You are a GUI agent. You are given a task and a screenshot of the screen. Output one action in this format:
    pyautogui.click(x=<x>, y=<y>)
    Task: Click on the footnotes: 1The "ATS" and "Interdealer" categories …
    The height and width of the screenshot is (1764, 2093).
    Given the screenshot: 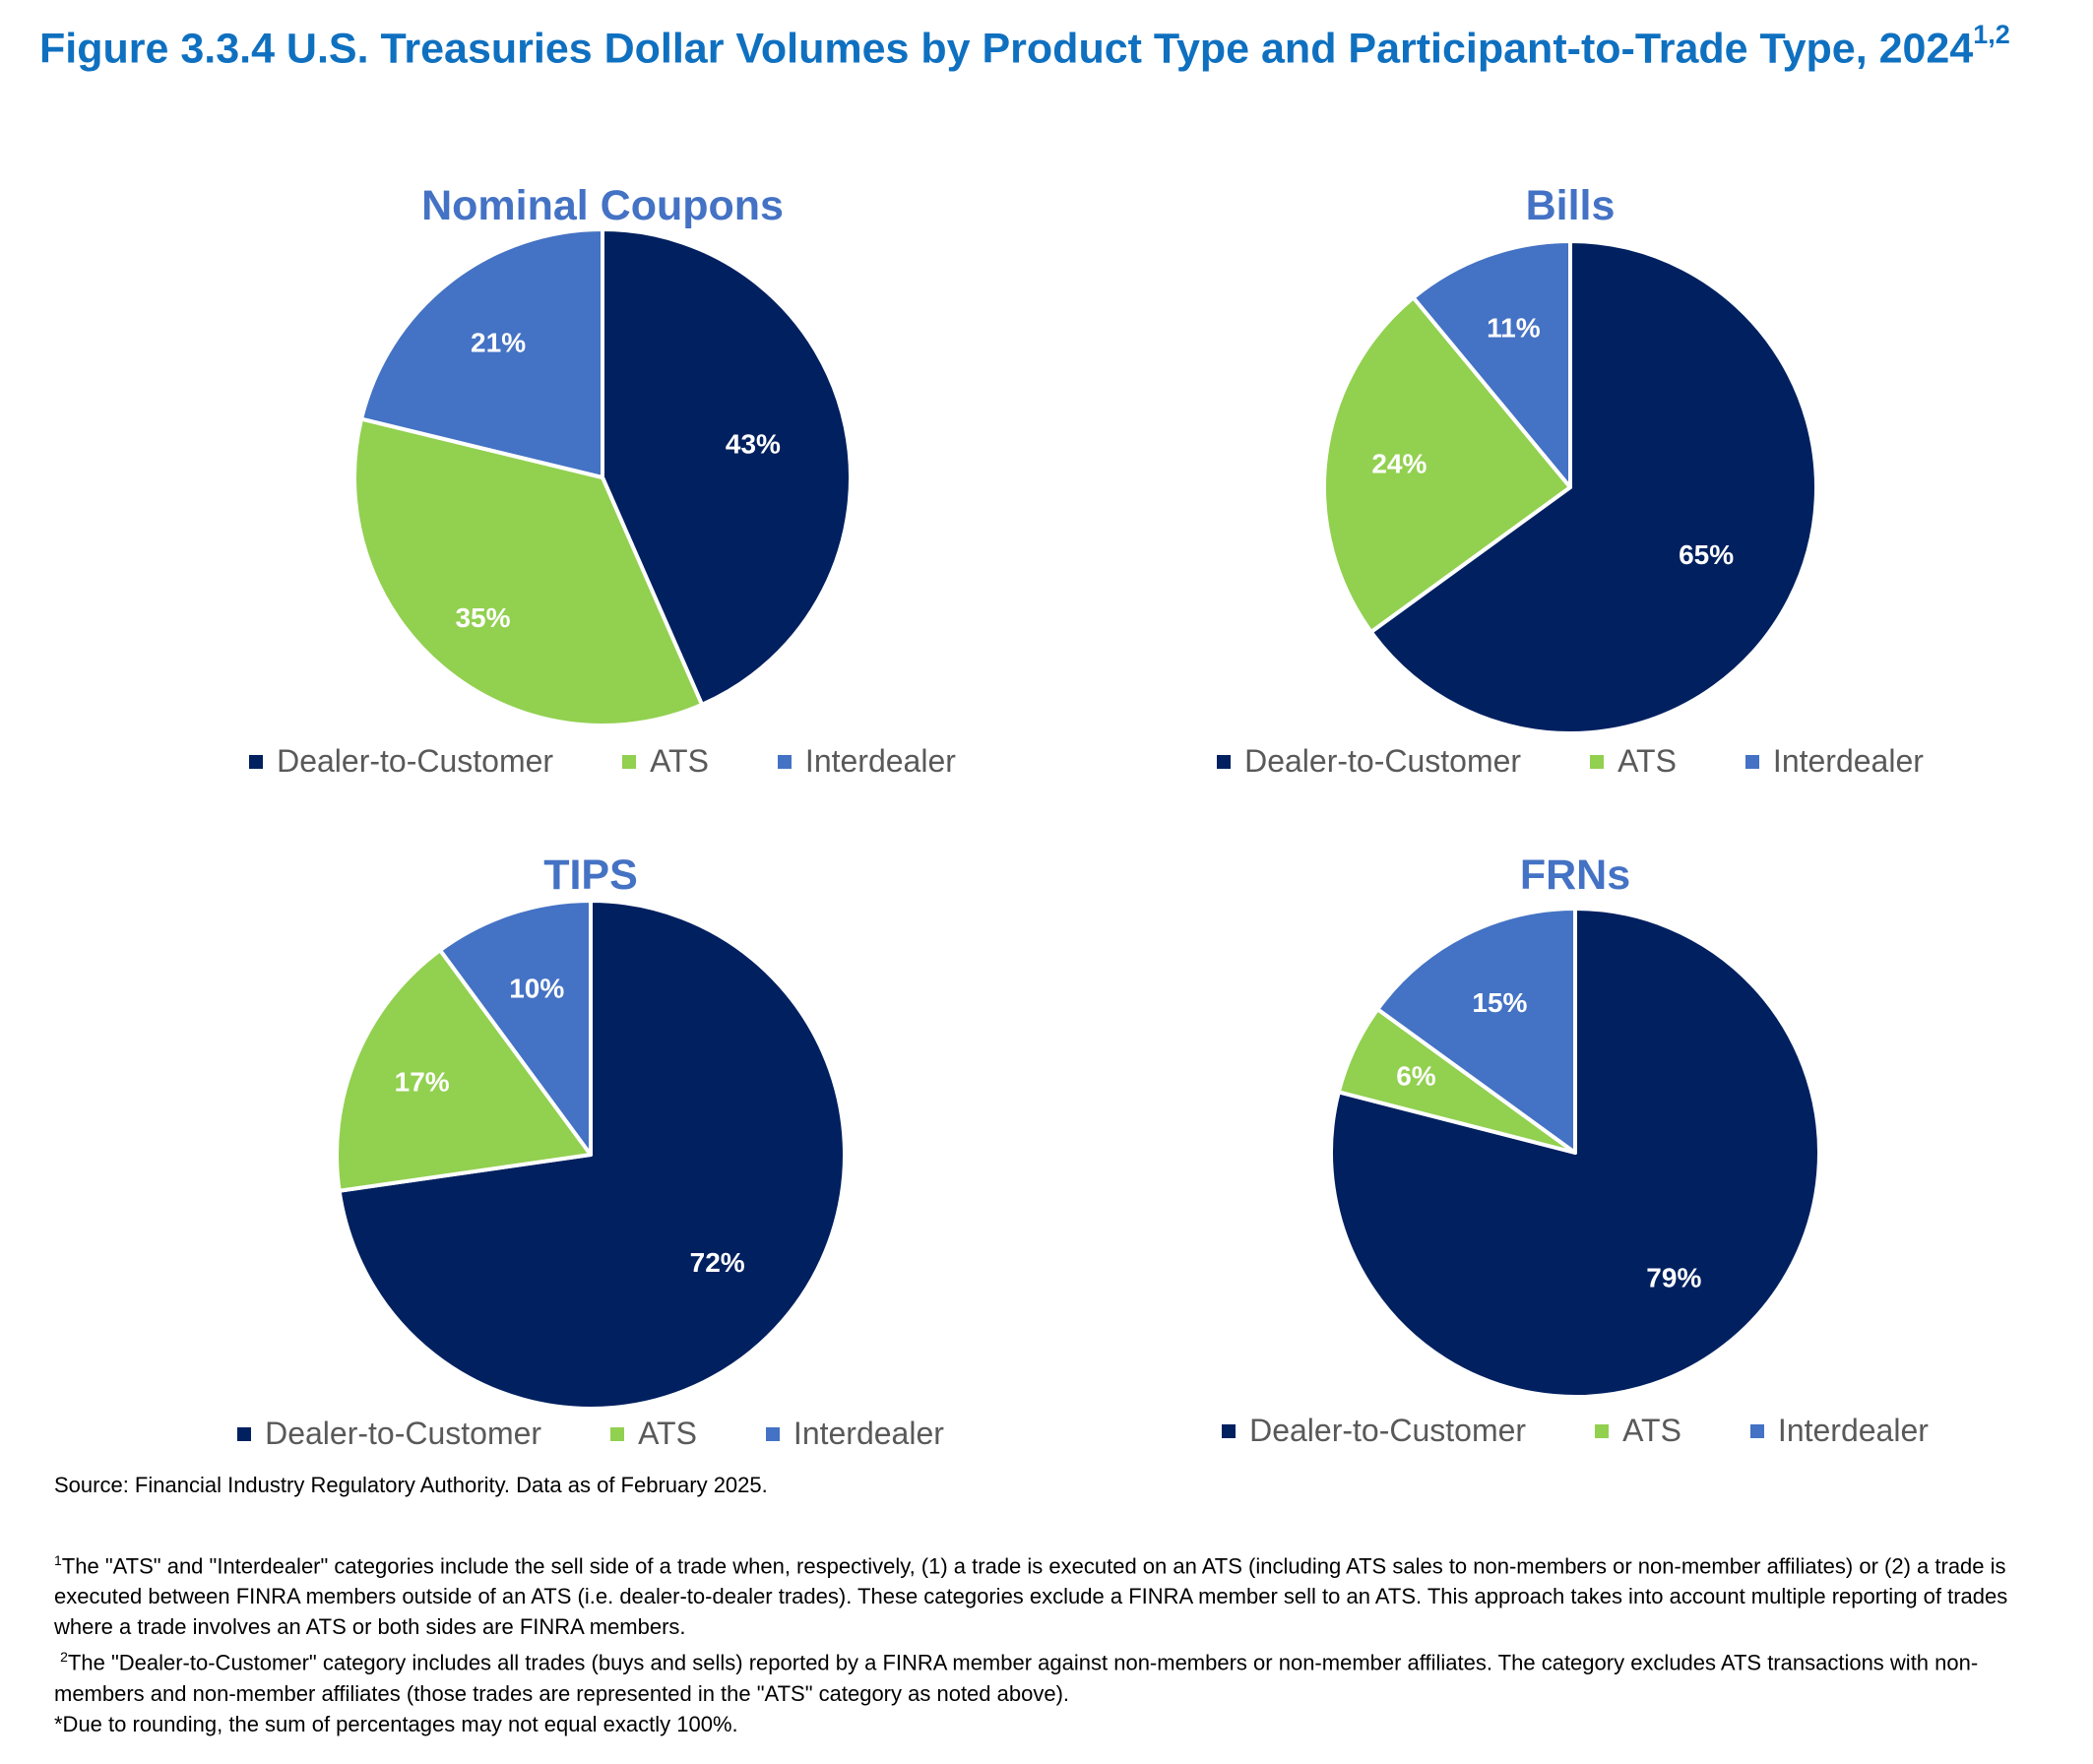 What is the action you would take?
    pyautogui.click(x=1058, y=1642)
    